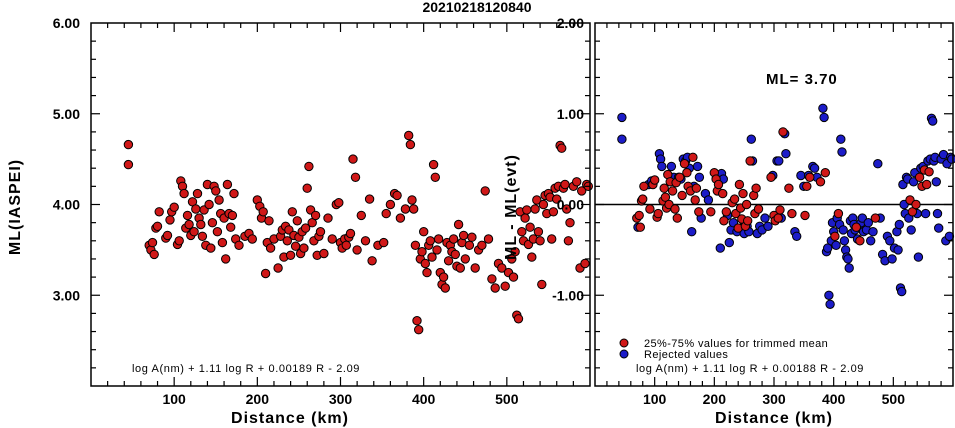 This screenshot has height=428, width=955. I want to click on left-x-tick-label: 100, so click(174, 399).